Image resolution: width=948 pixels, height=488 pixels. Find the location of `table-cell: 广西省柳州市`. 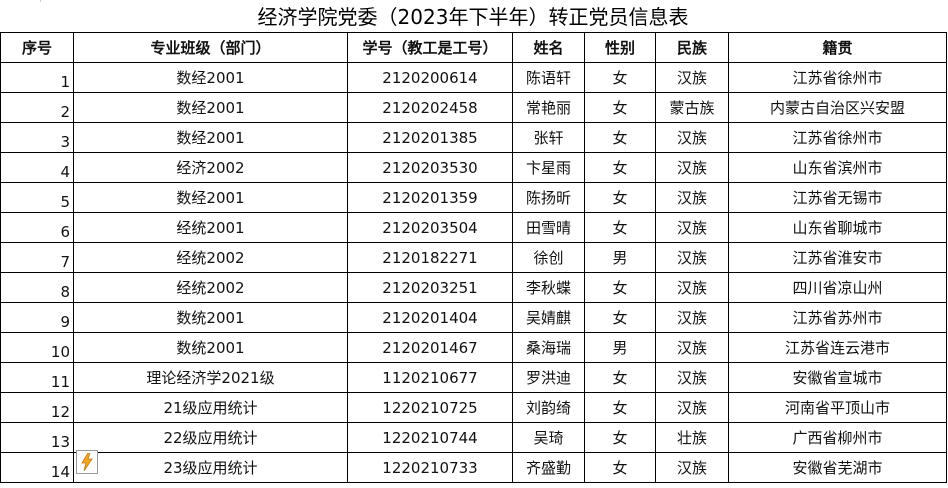

table-cell: 广西省柳州市 is located at coordinates (837, 437).